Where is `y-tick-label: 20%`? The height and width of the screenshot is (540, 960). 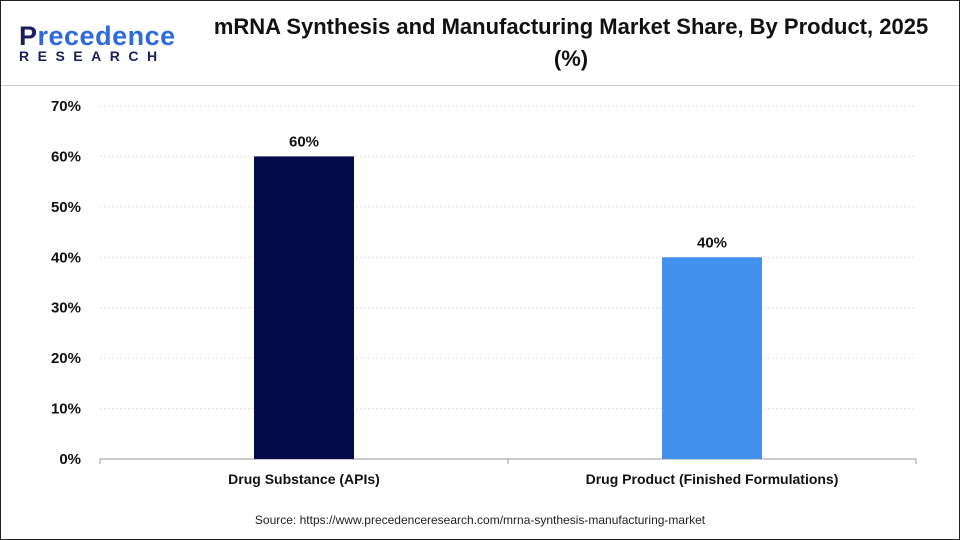 y-tick-label: 20% is located at coordinates (66, 358).